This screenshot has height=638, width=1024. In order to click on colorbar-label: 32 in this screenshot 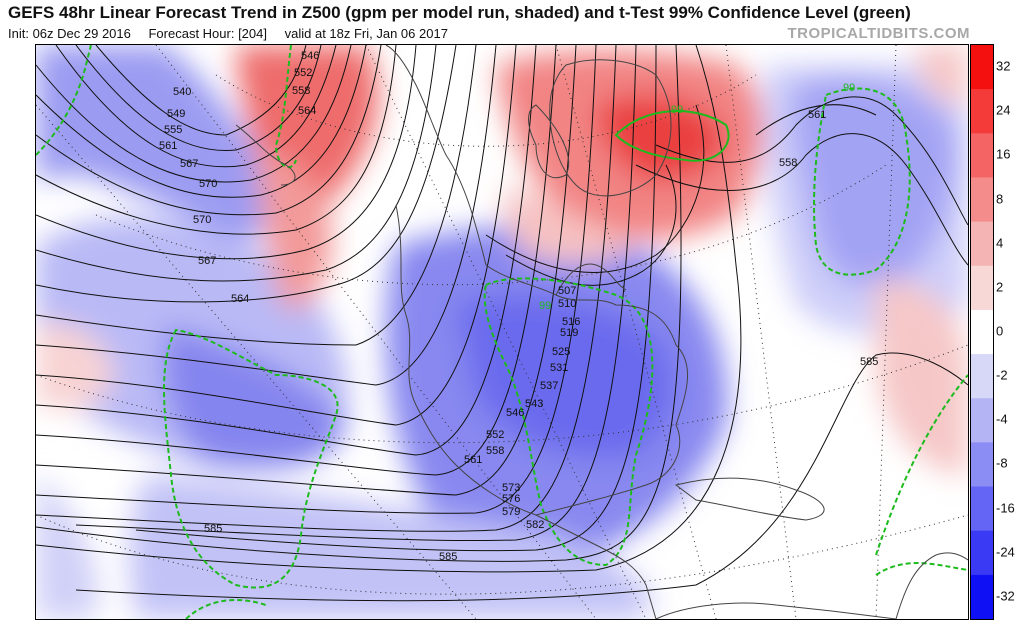, I will do `click(1003, 66)`.